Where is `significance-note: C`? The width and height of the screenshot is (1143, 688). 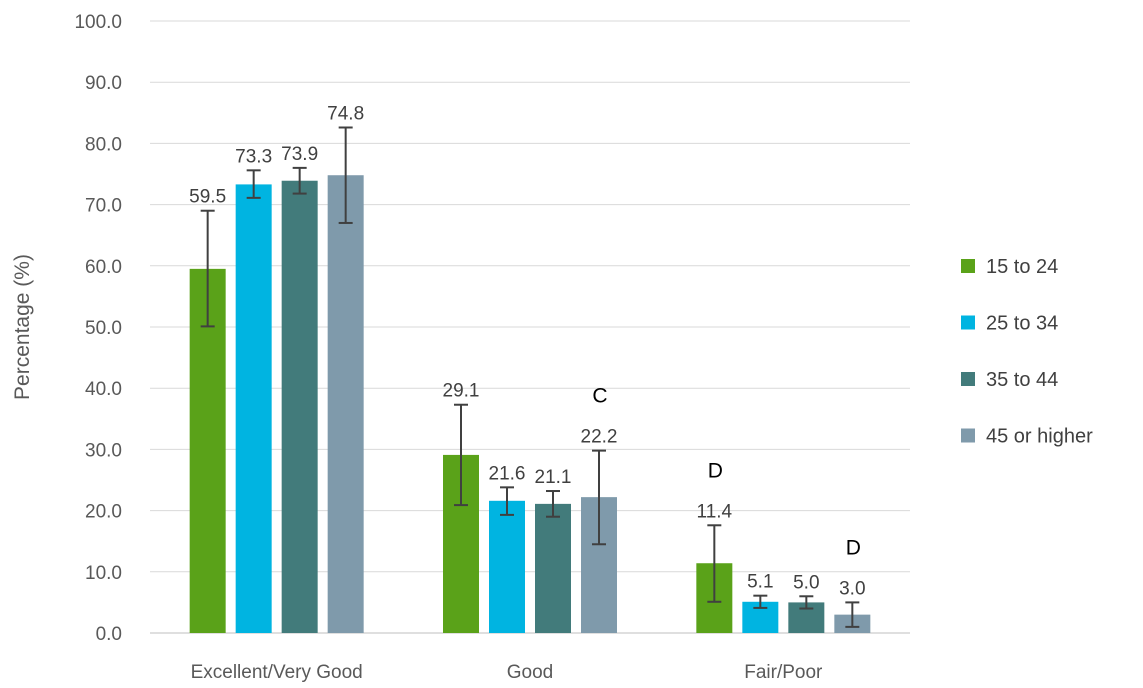 significance-note: C is located at coordinates (599, 396).